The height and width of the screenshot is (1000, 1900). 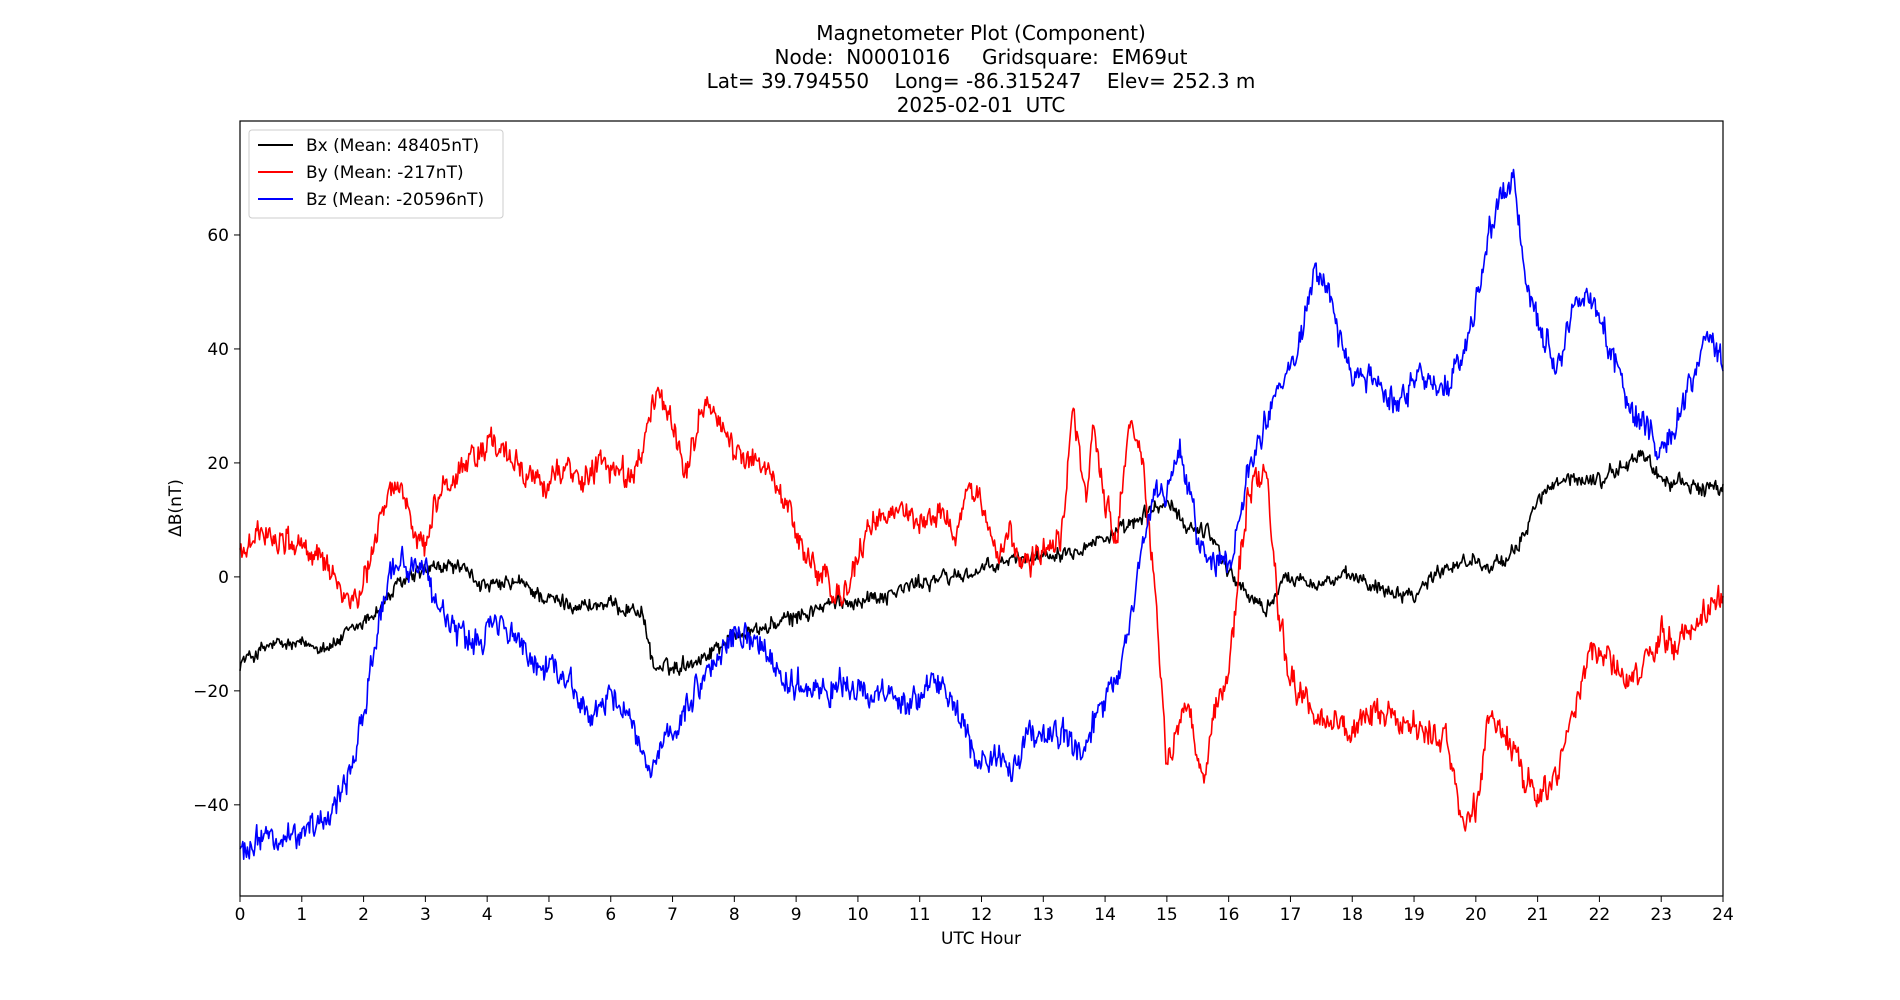 I want to click on x-tick-label: 7, so click(x=672, y=915).